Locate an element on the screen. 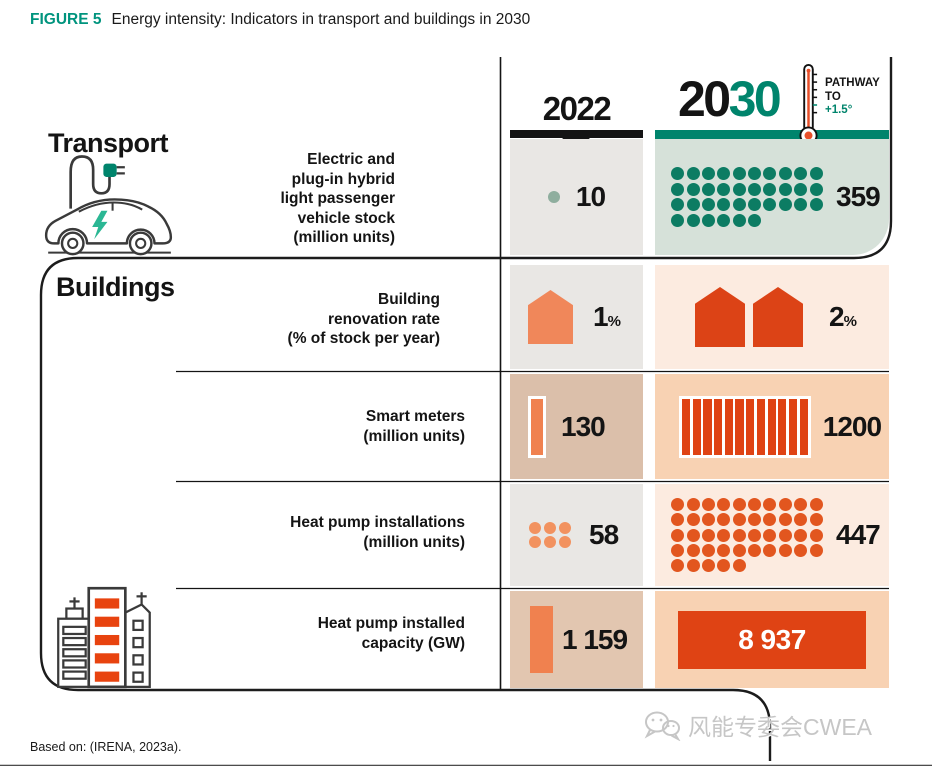  house-icon is located at coordinates (550, 317).